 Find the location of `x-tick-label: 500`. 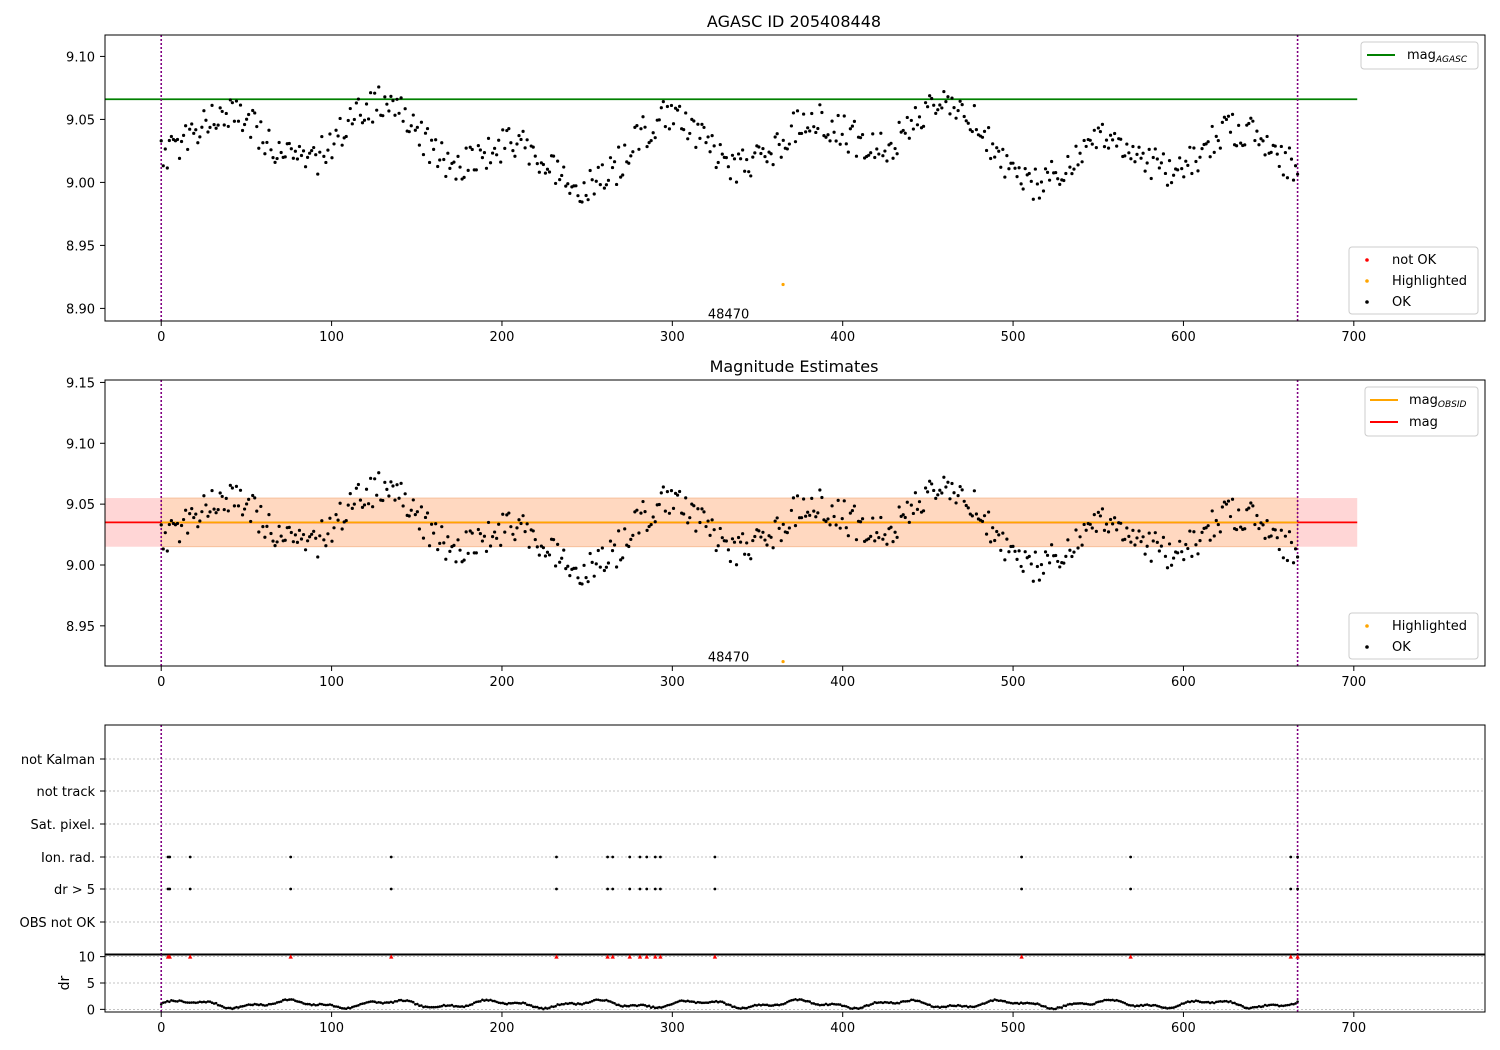

x-tick-label: 500 is located at coordinates (1013, 337).